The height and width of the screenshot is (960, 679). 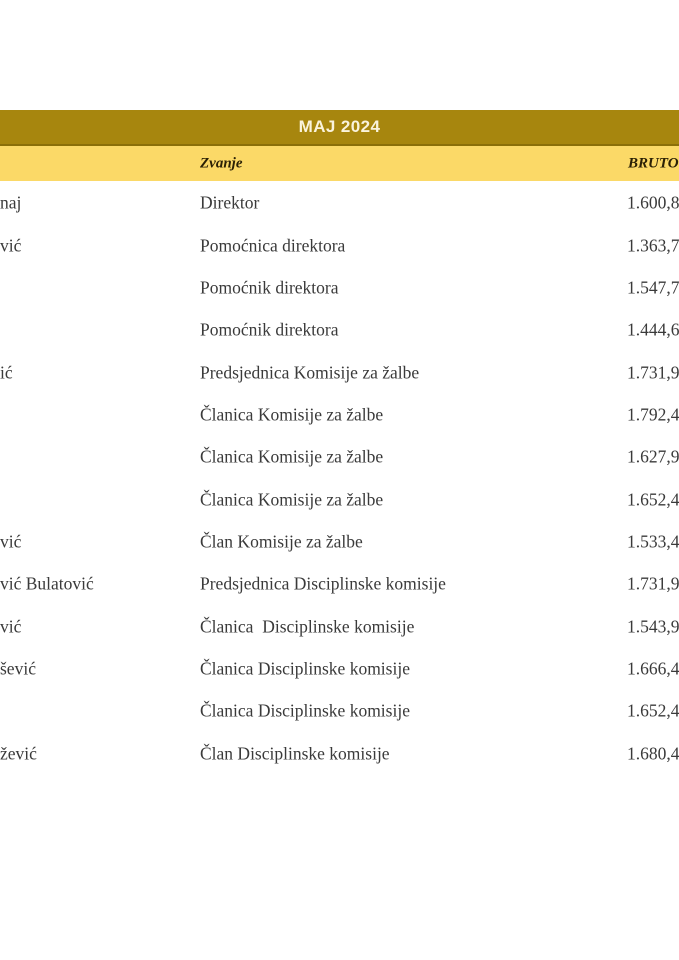 I want to click on column-header-row: Zvanje BRUTO, so click(x=339, y=163).